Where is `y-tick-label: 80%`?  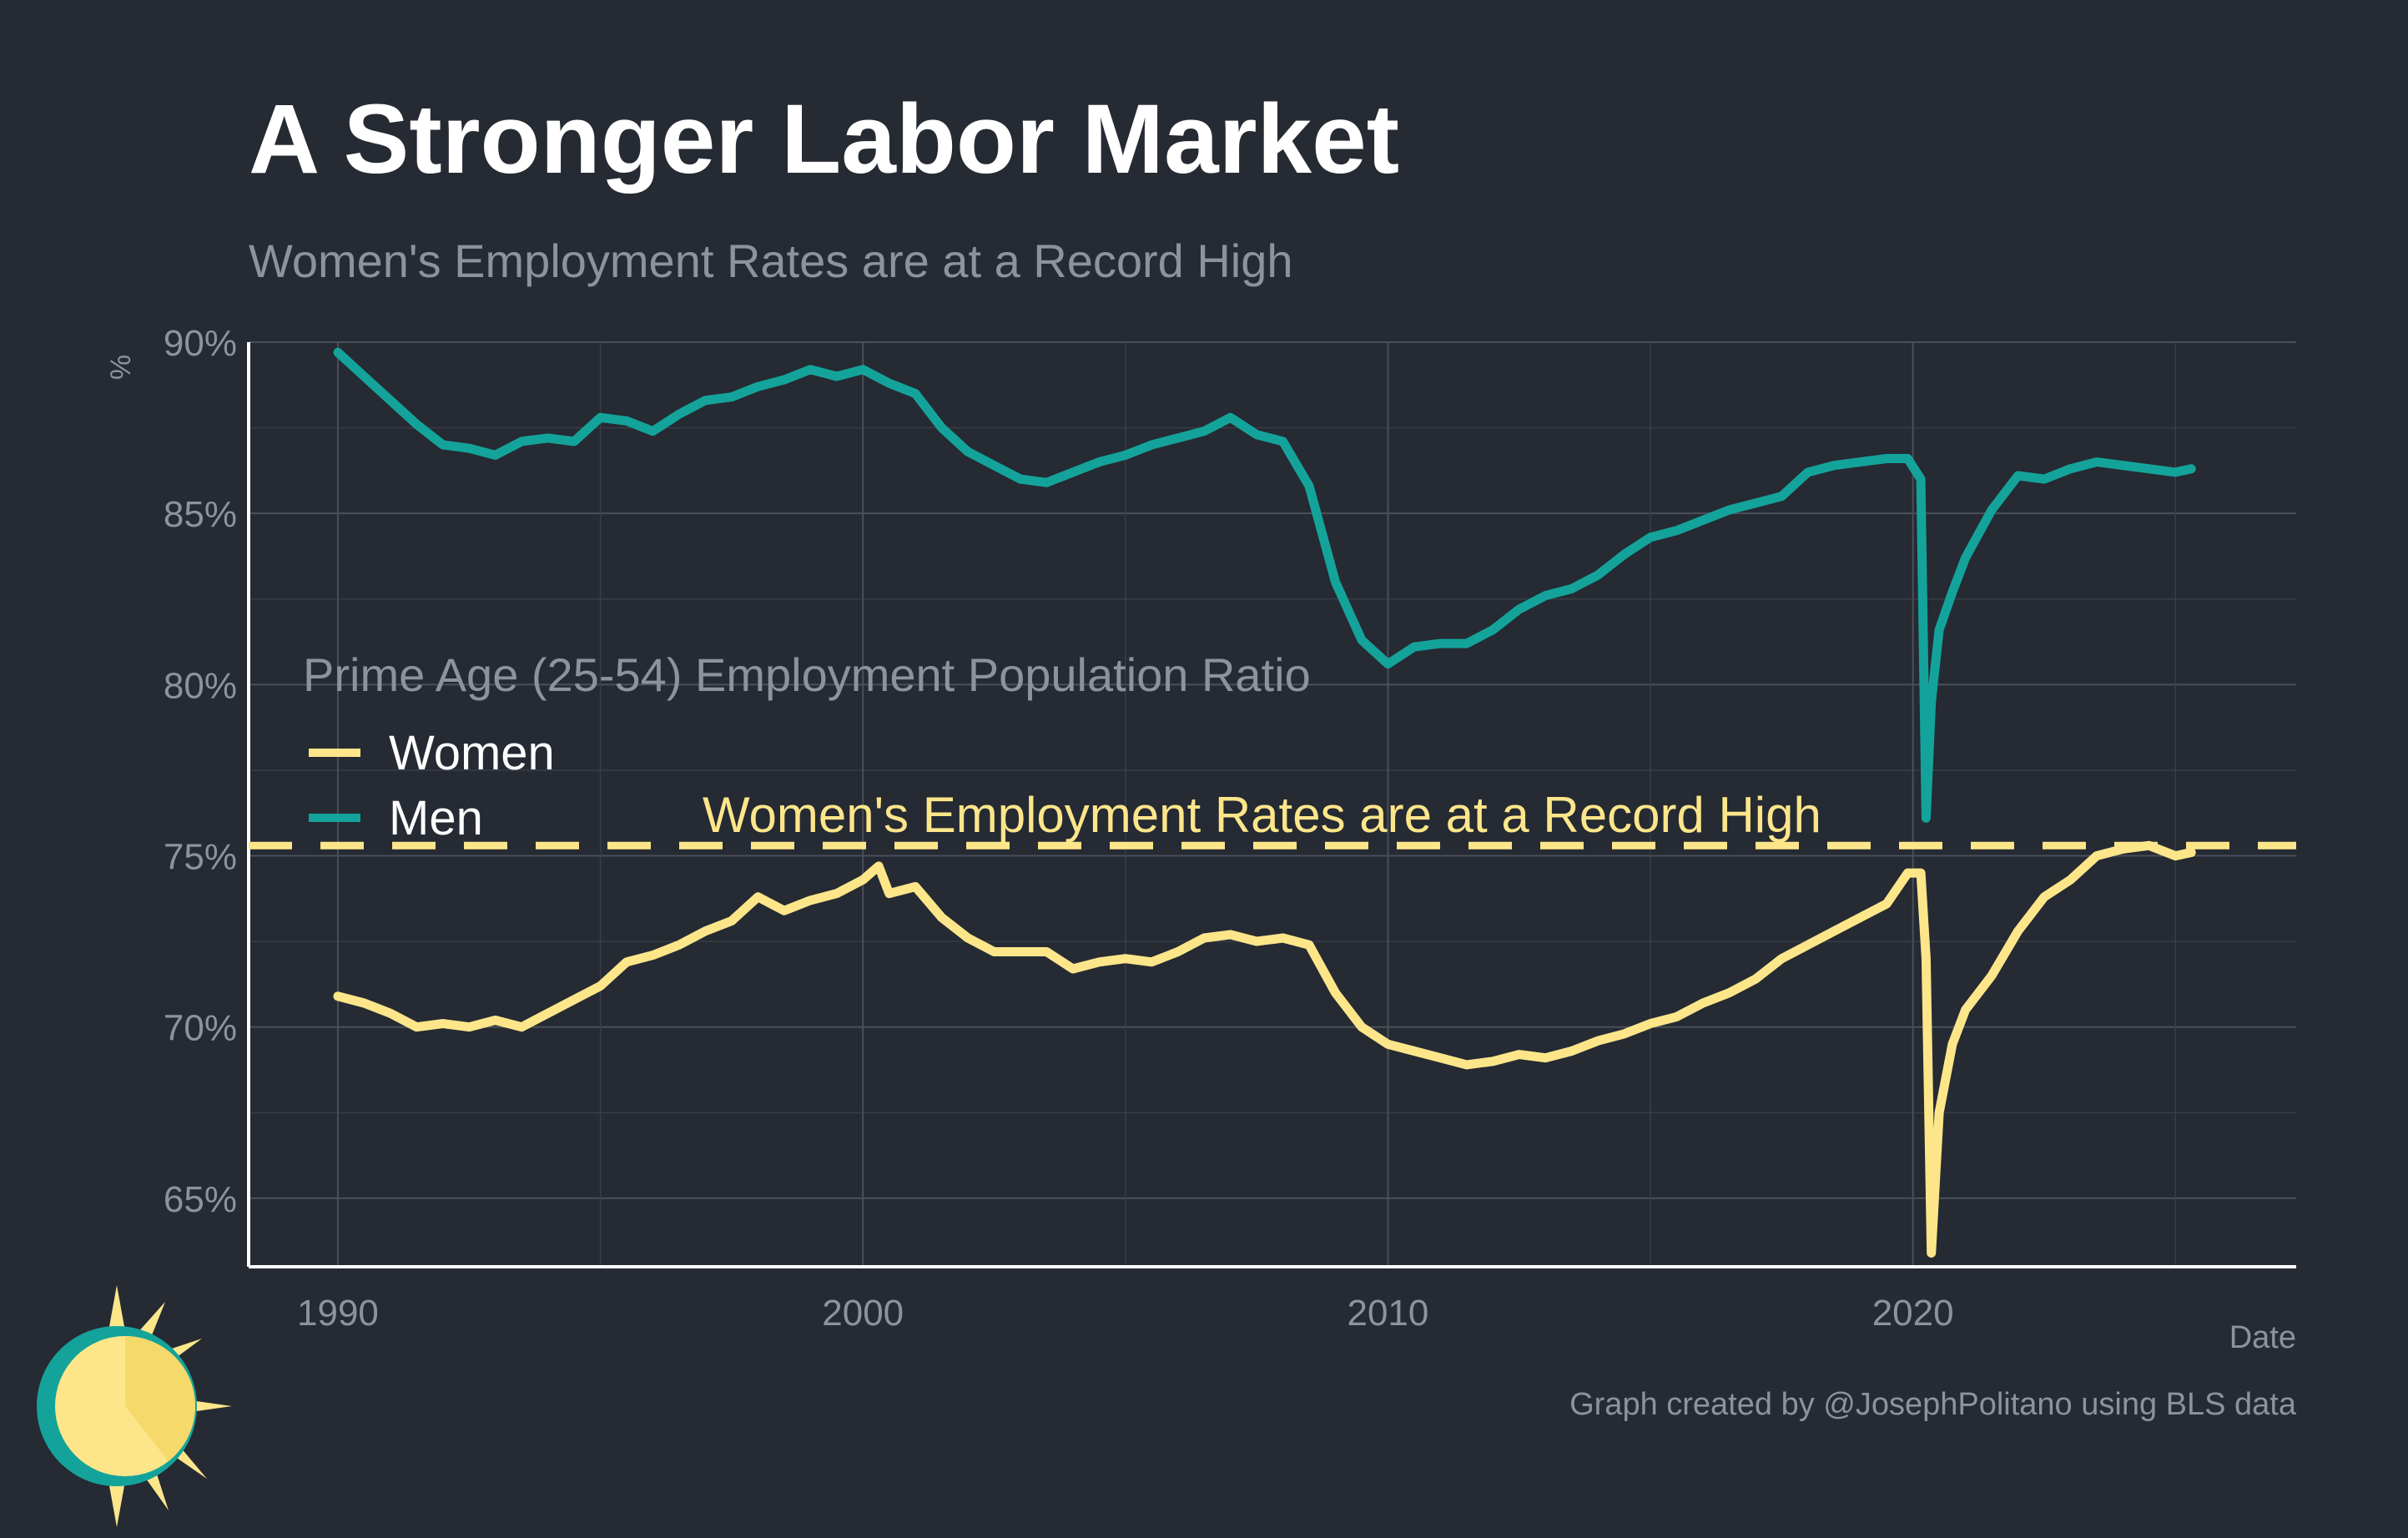 y-tick-label: 80% is located at coordinates (200, 685).